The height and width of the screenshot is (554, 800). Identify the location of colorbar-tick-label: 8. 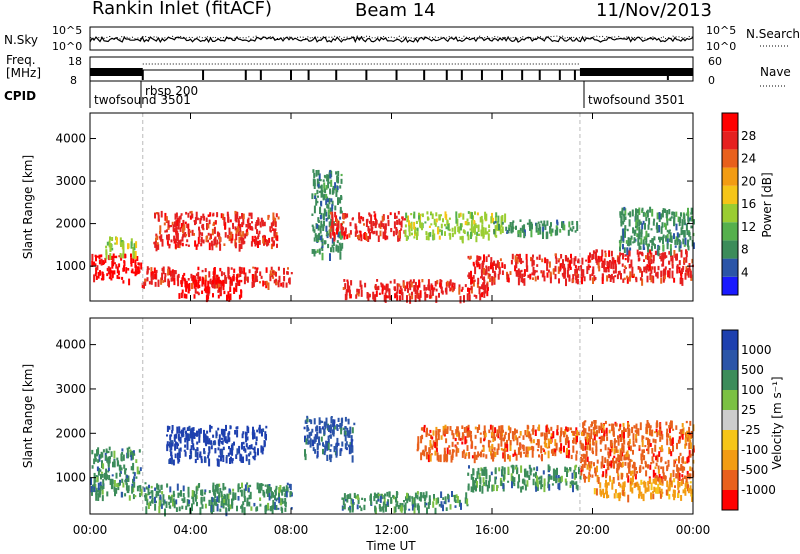
(745, 250).